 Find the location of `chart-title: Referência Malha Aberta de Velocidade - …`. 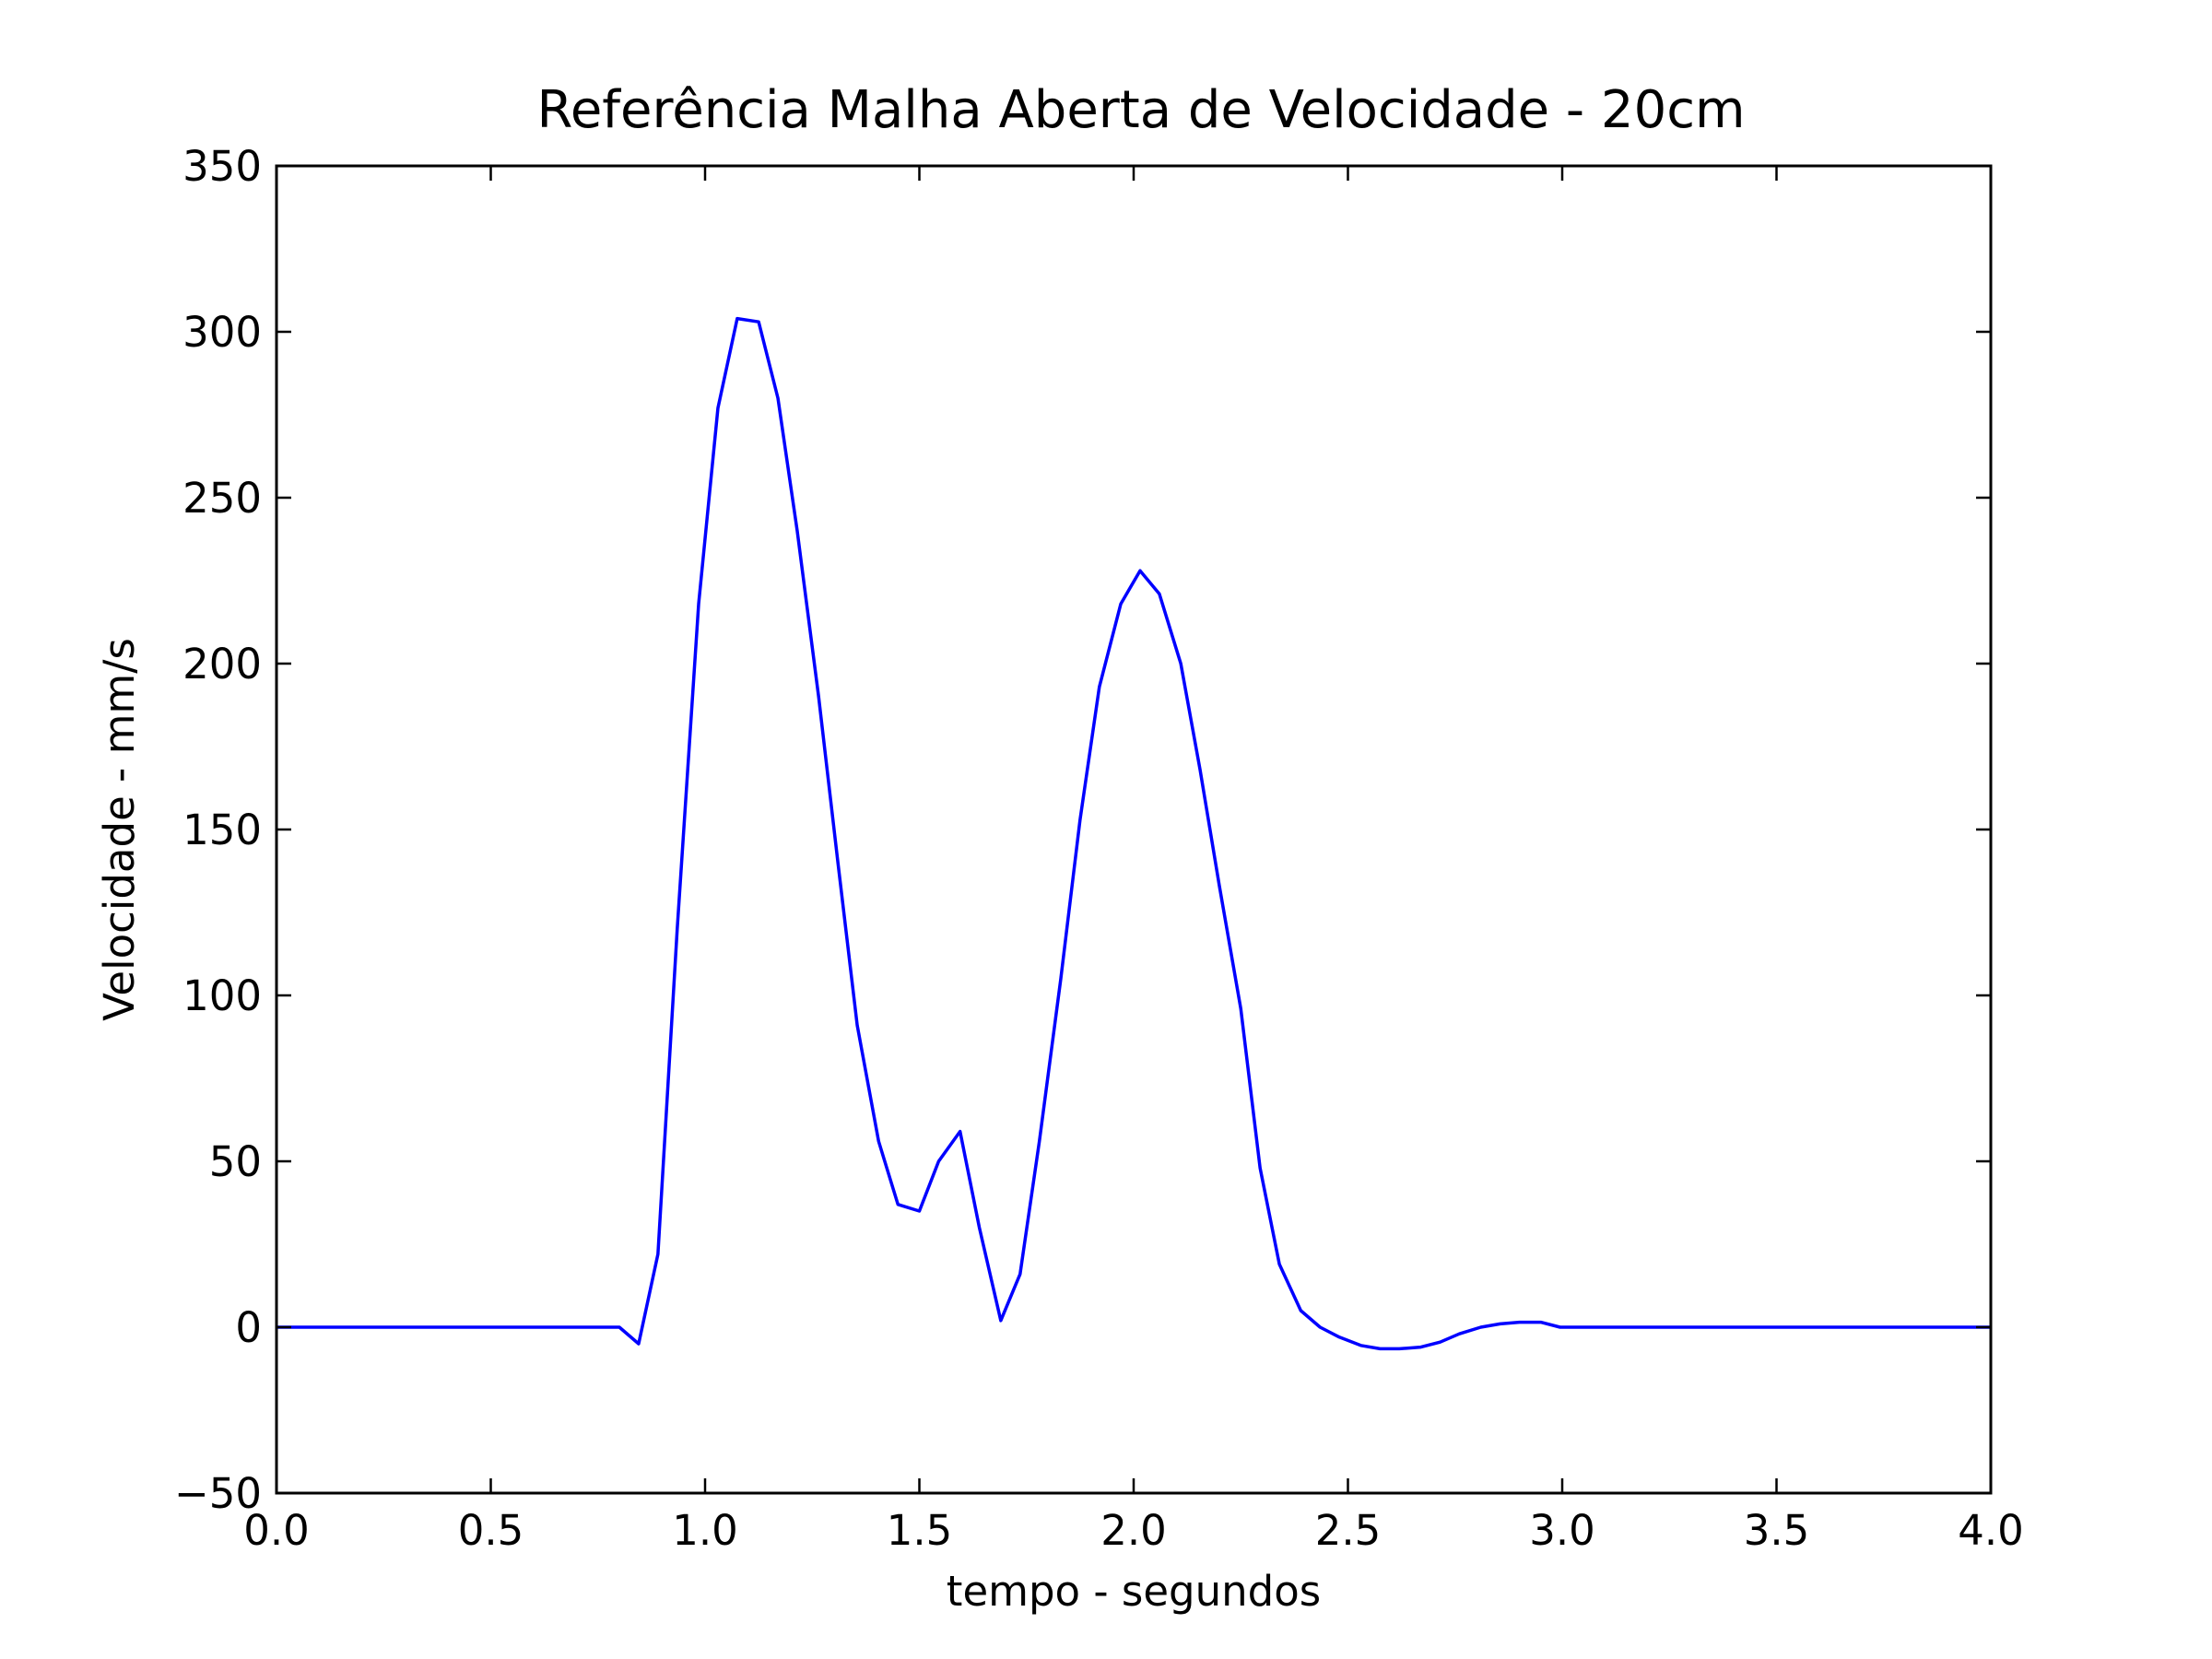

chart-title: Referência Malha Aberta de Velocidade - … is located at coordinates (1140, 110).